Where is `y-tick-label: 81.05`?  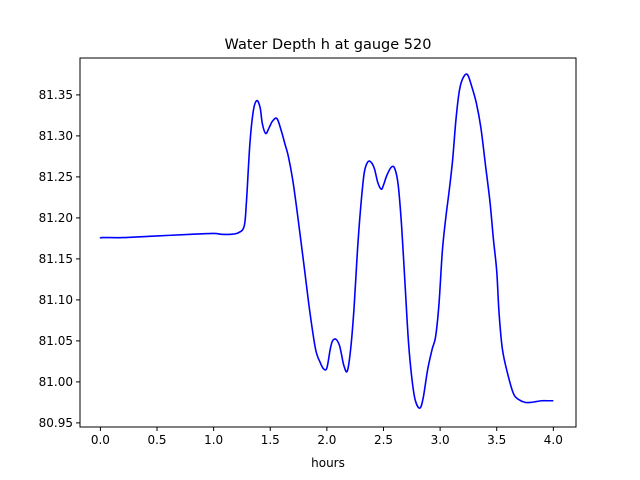 y-tick-label: 81.05 is located at coordinates (56, 341).